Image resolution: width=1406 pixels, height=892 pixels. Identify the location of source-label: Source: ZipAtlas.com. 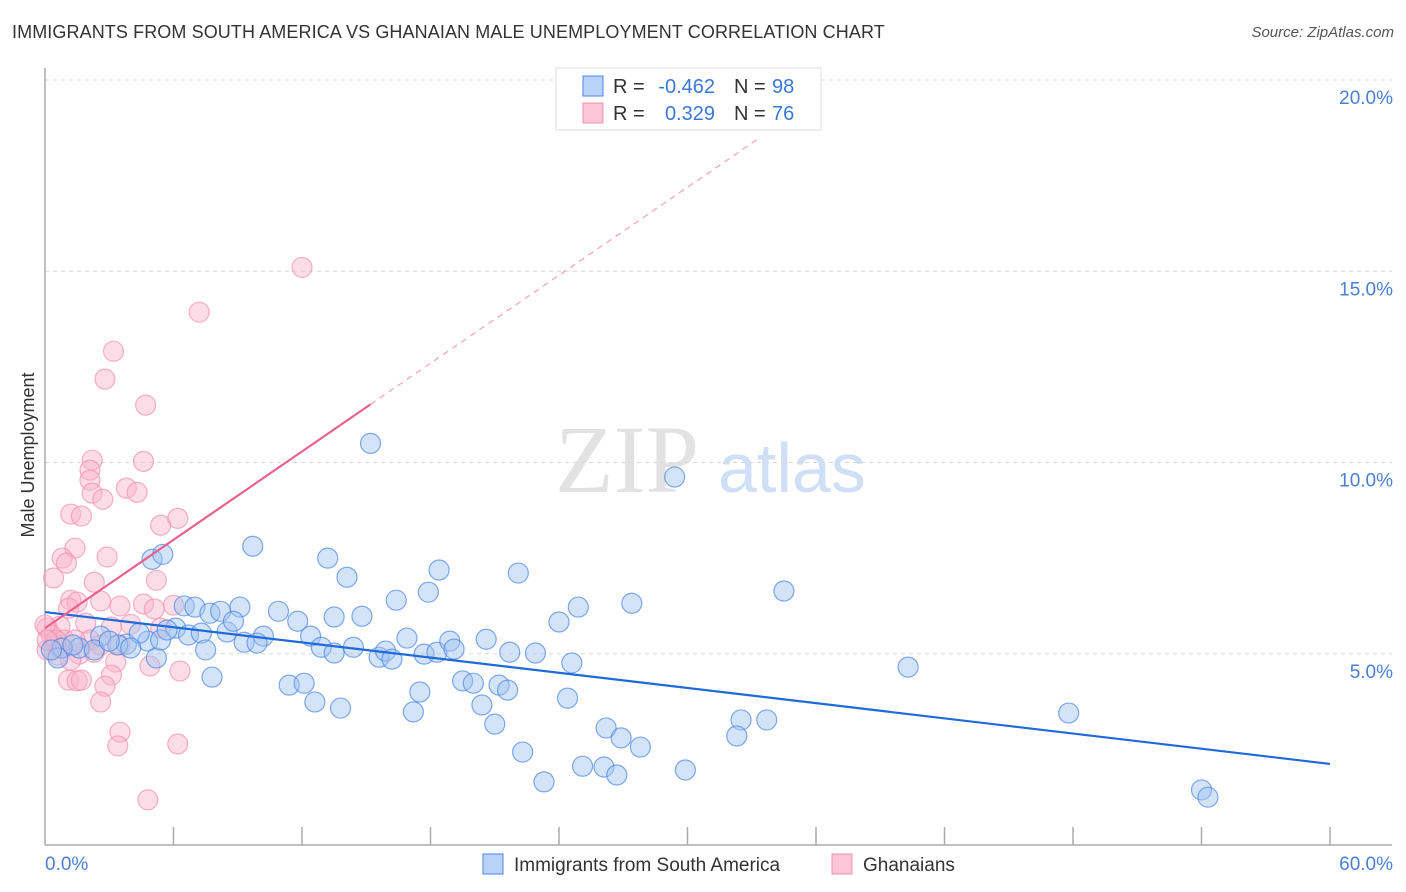
(1322, 32).